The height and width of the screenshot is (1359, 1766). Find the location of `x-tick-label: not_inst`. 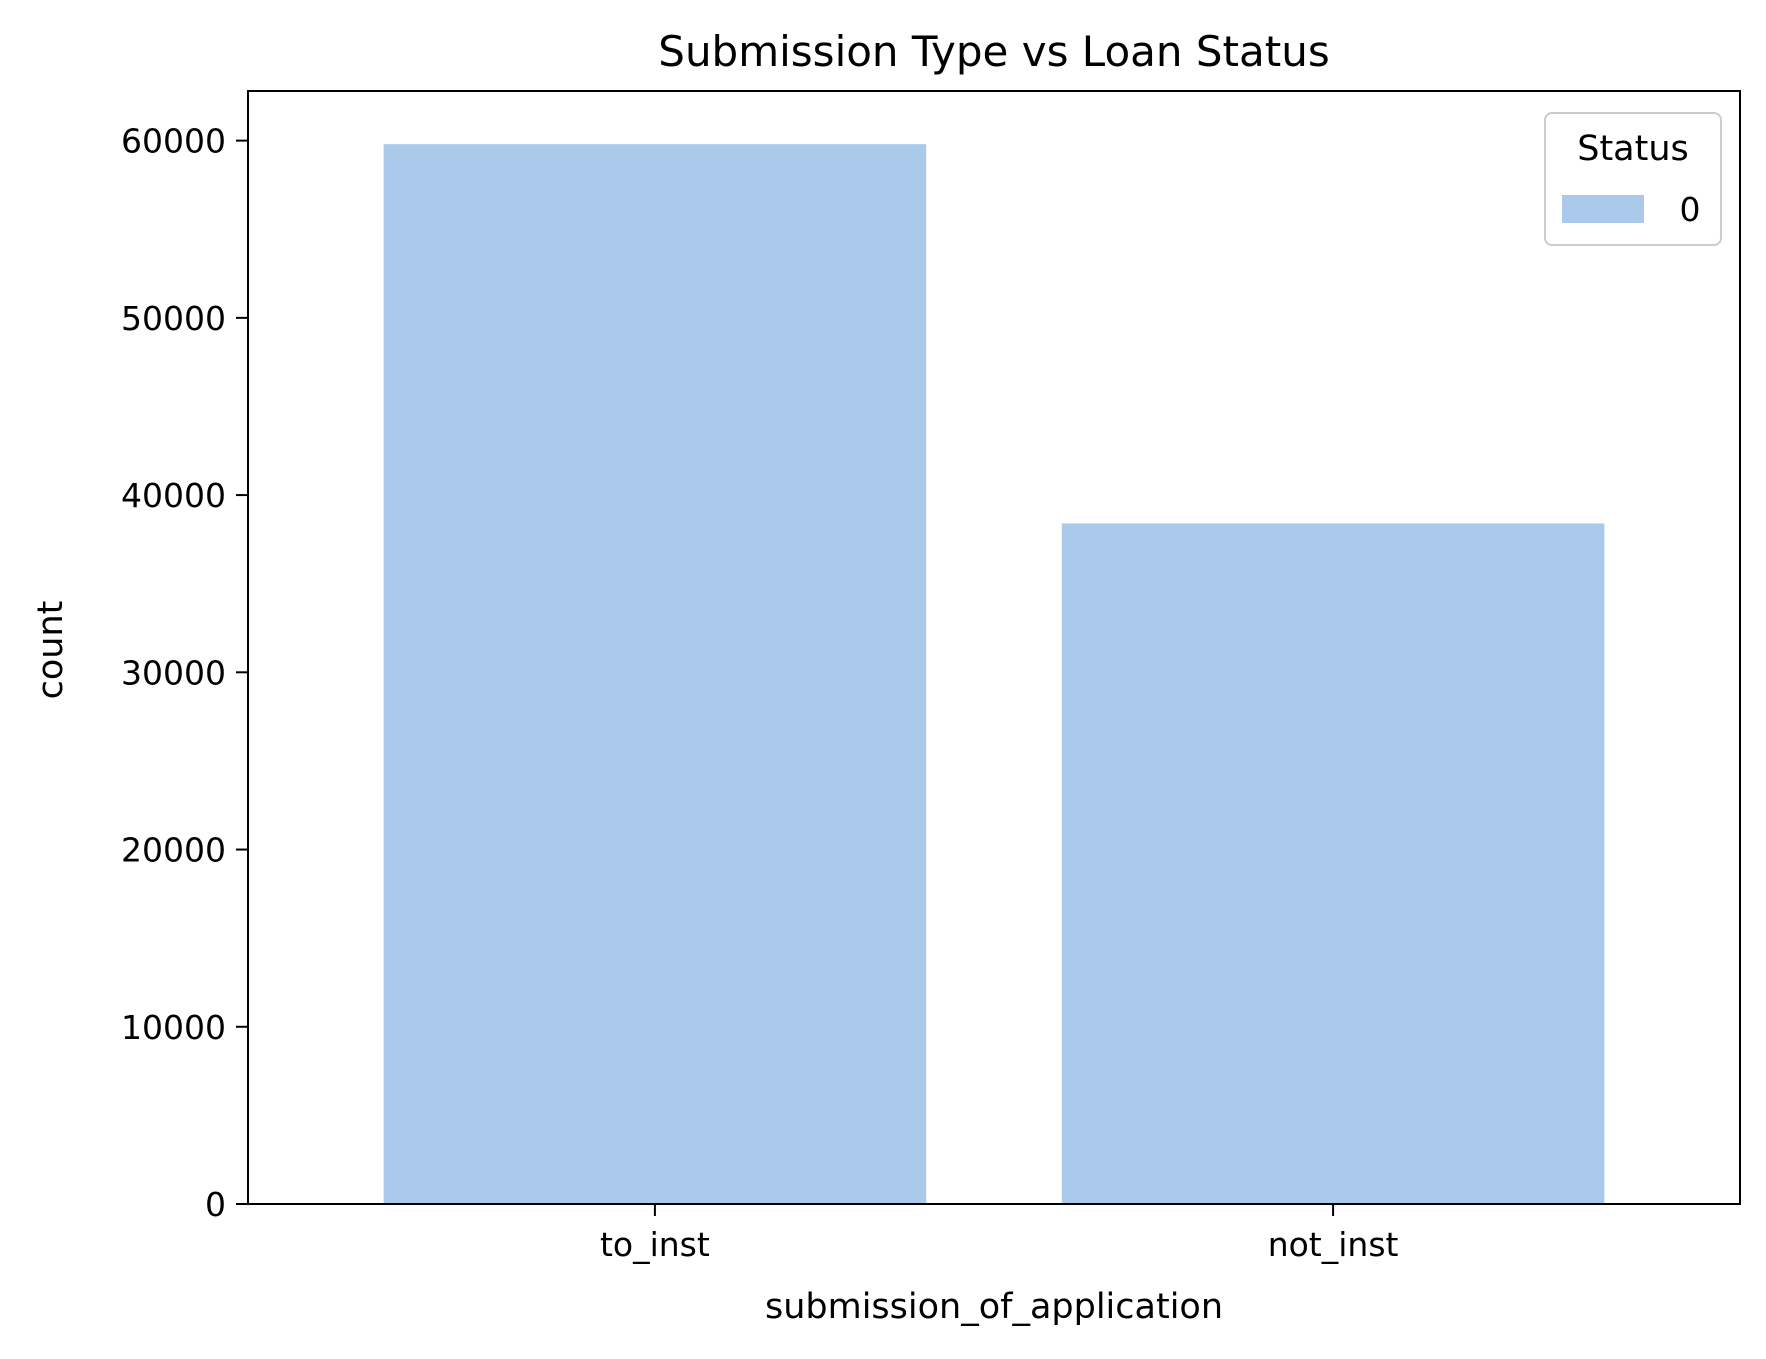

x-tick-label: not_inst is located at coordinates (1333, 1244).